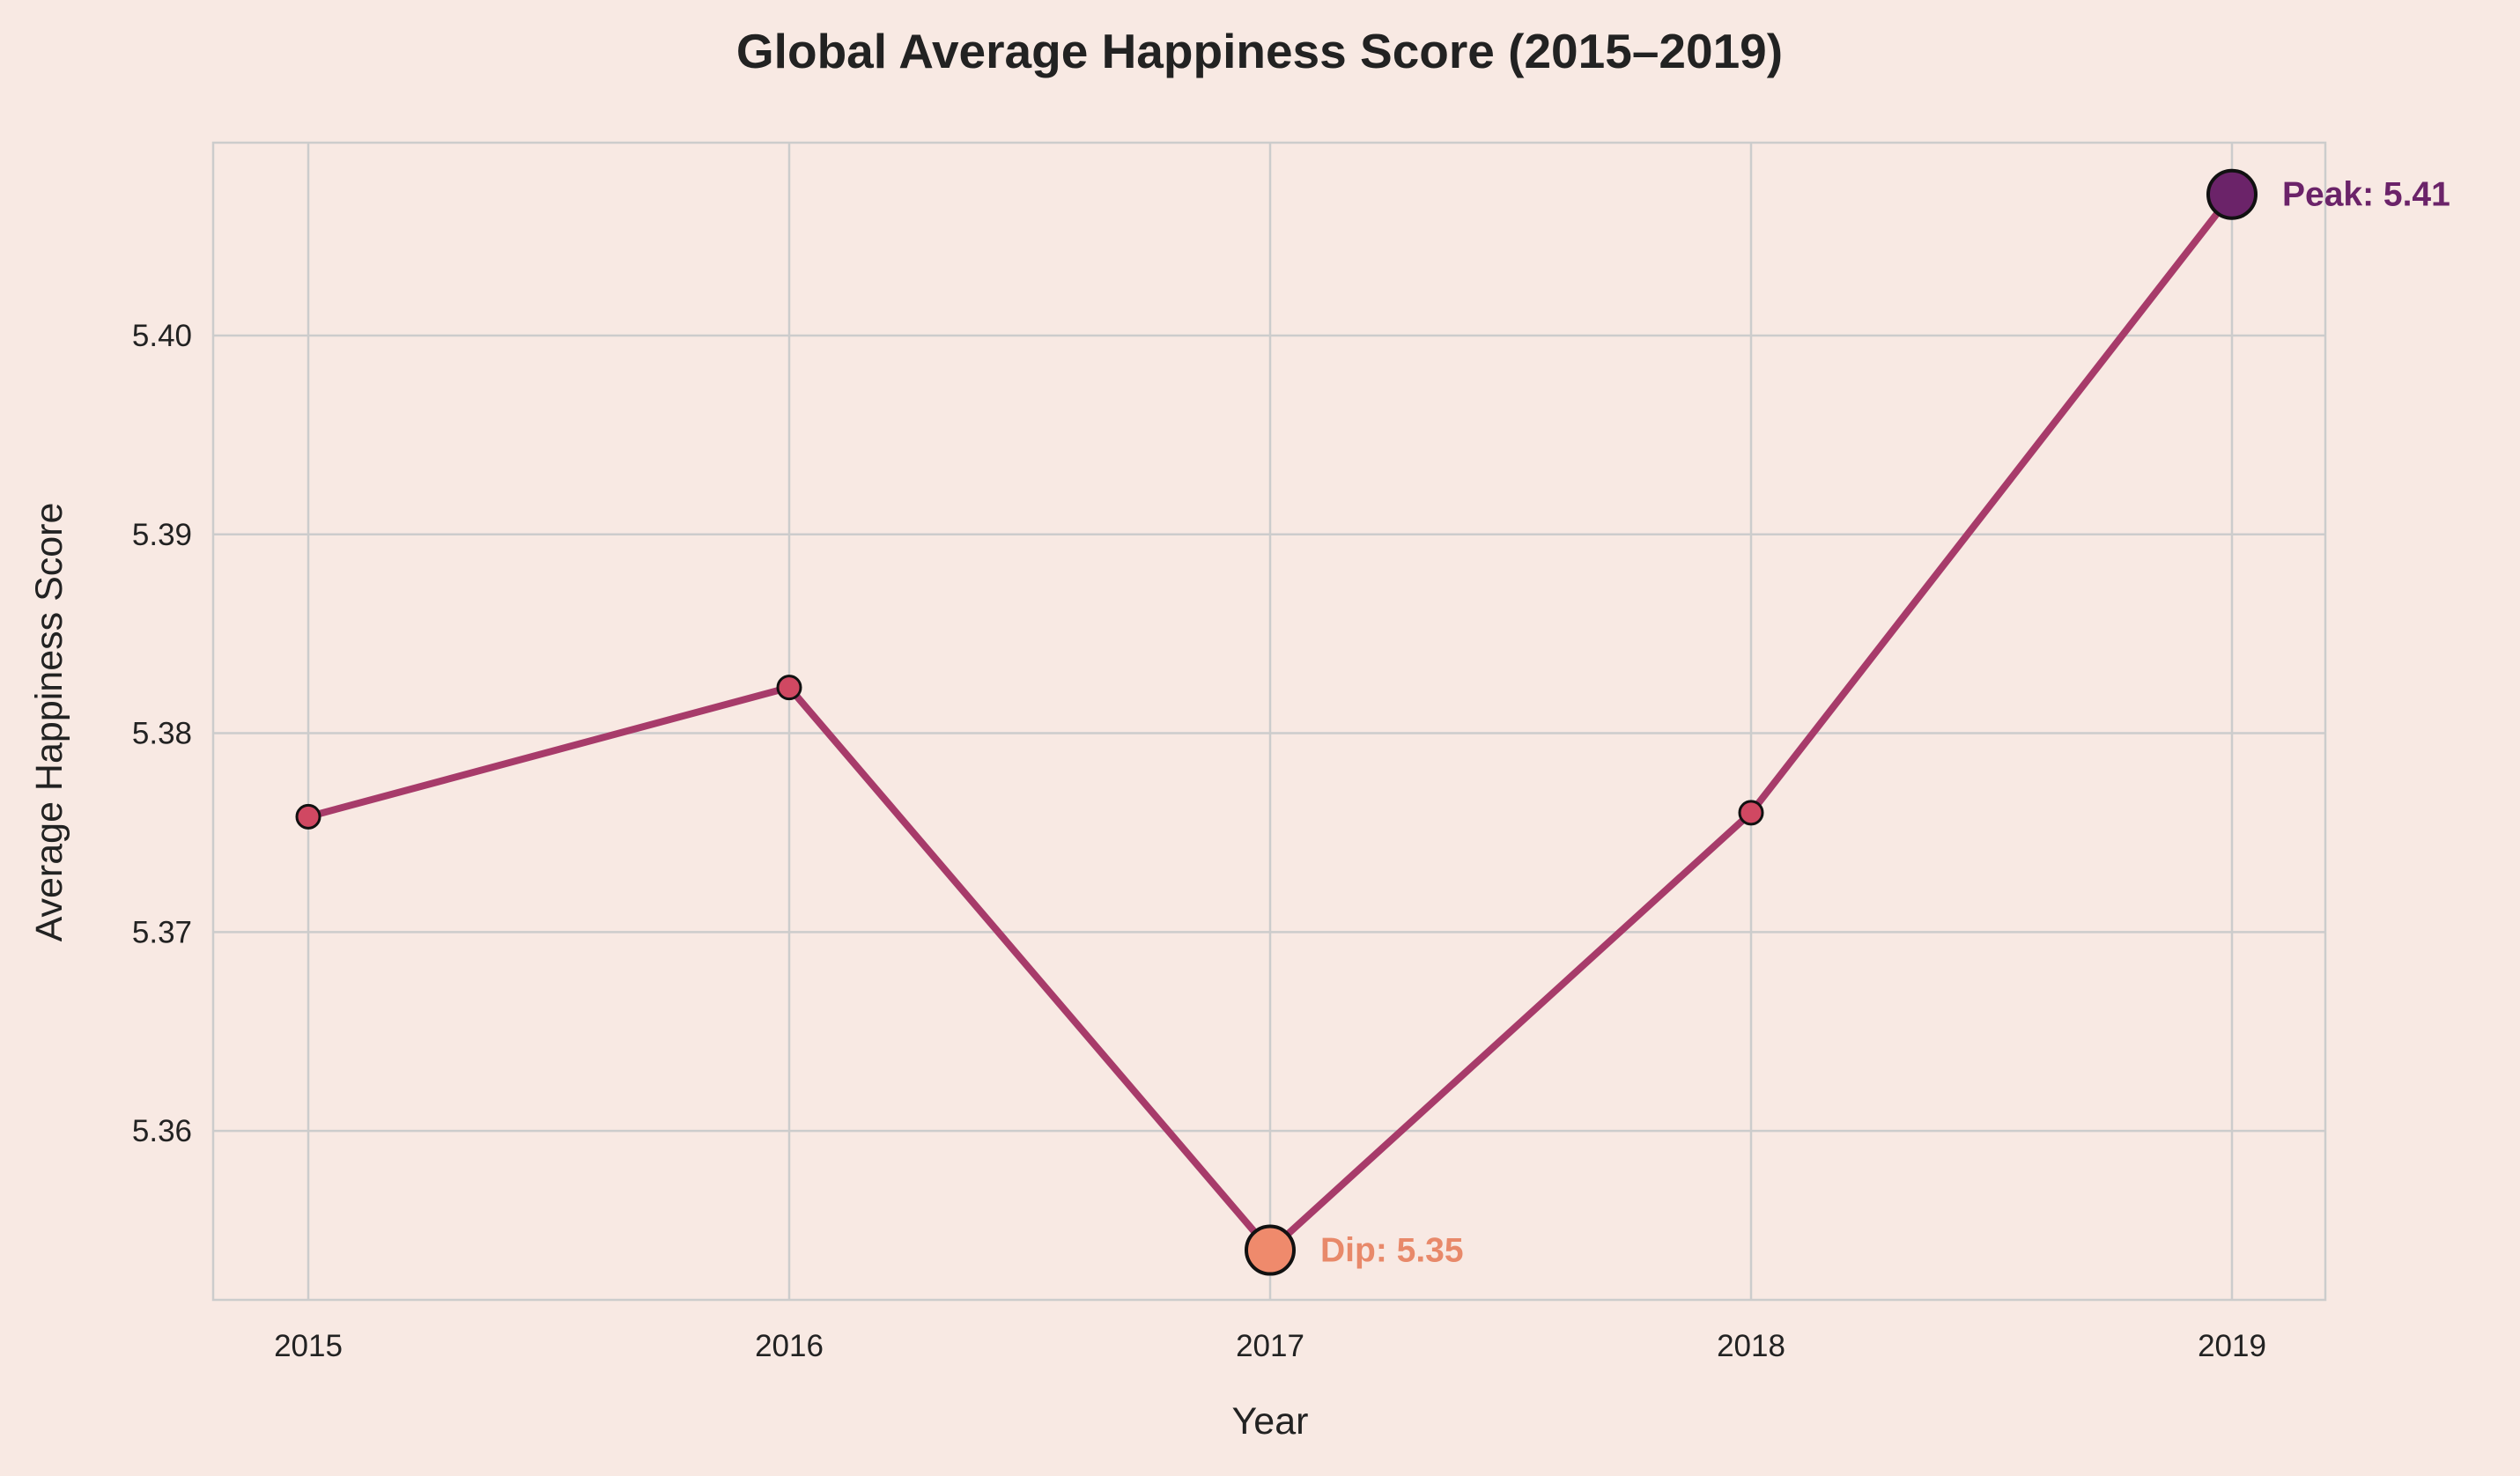 The height and width of the screenshot is (1476, 2520). I want to click on y-tick-label: 5.37, so click(162, 932).